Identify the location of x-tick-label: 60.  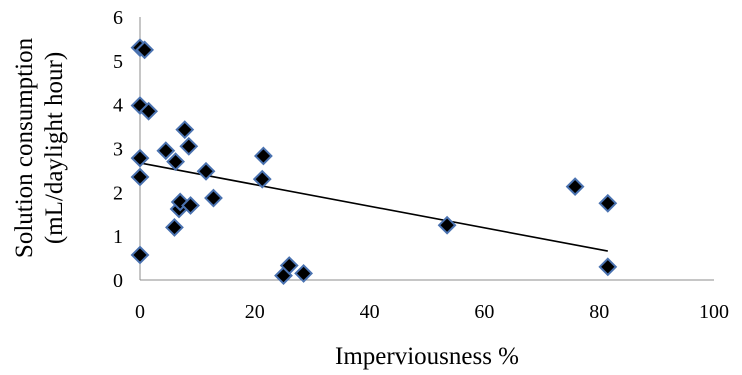
(484, 312).